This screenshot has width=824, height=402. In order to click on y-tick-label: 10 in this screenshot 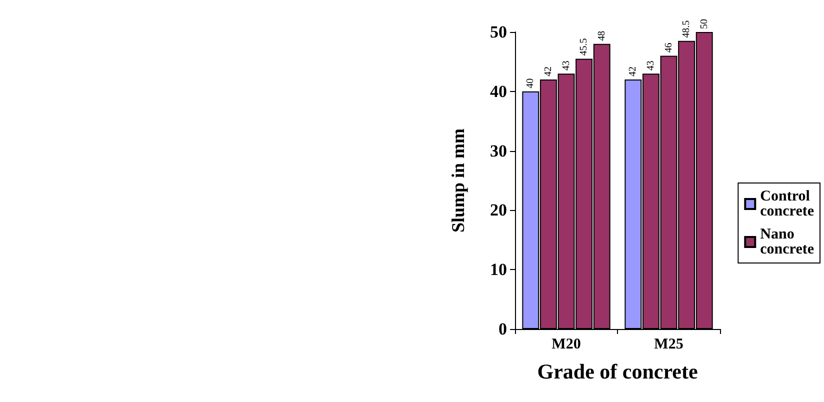, I will do `click(498, 270)`.